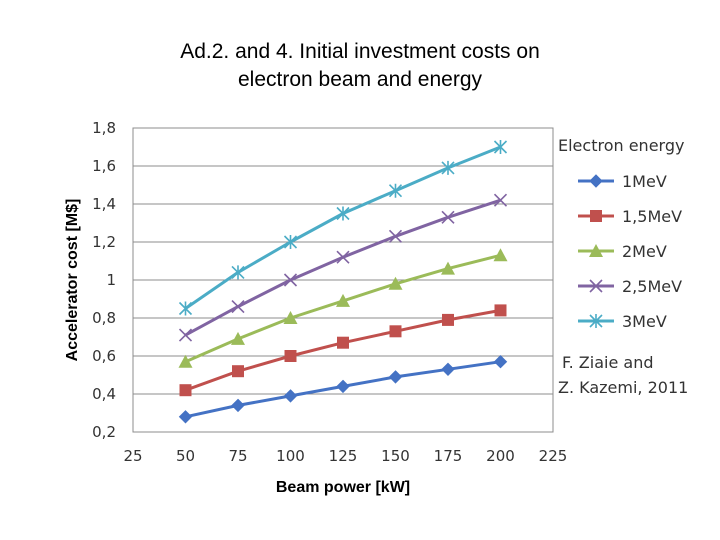  What do you see at coordinates (104, 242) in the screenshot?
I see `y-tick-label: 1,2` at bounding box center [104, 242].